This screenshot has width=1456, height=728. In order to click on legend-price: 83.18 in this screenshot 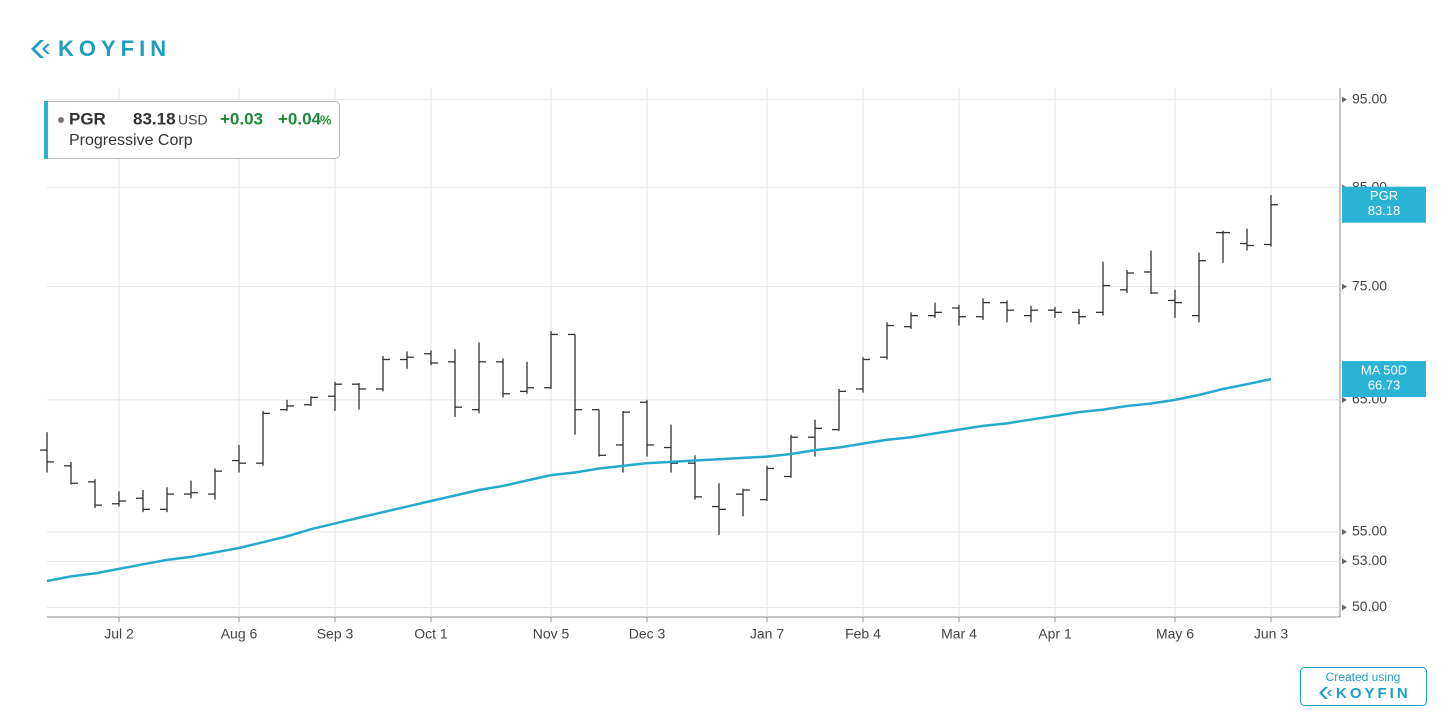, I will do `click(154, 118)`.